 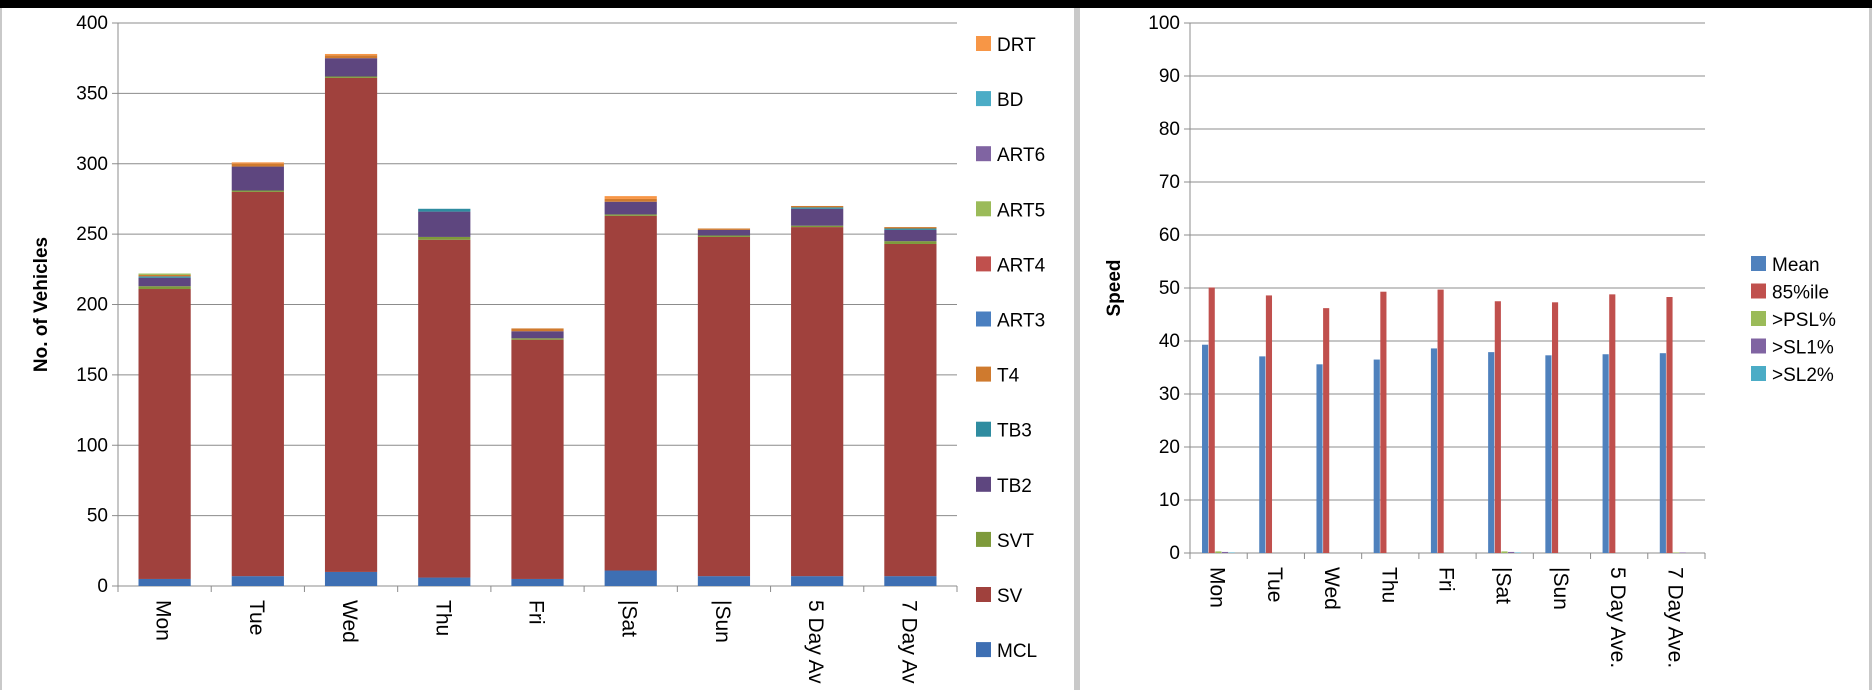 What do you see at coordinates (1169, 500) in the screenshot?
I see `y-tick-label: 10` at bounding box center [1169, 500].